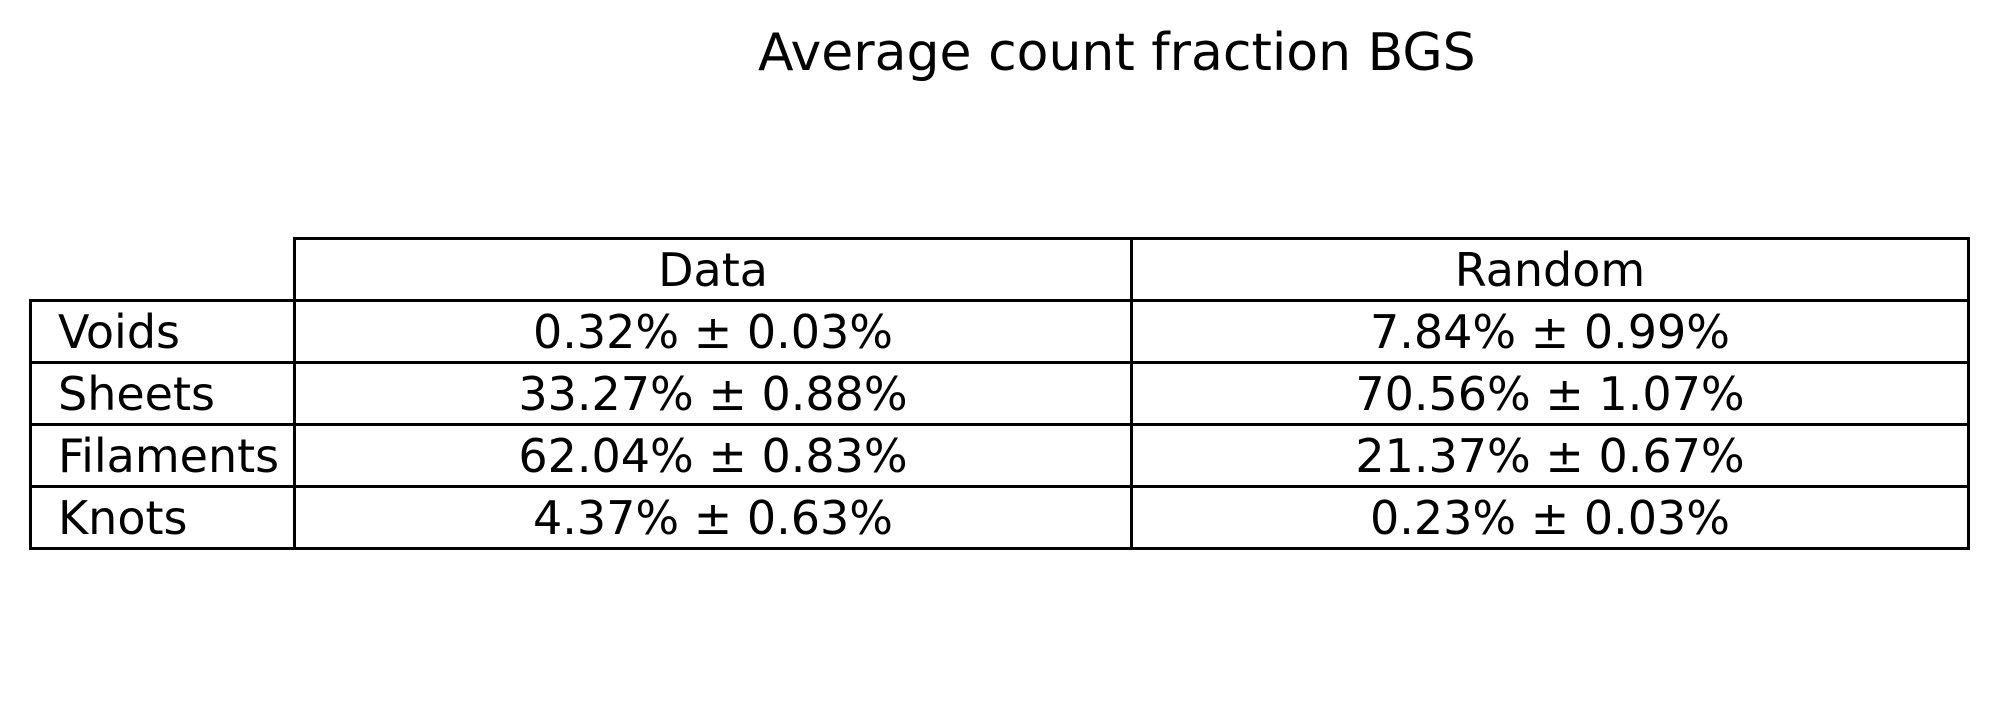 The width and height of the screenshot is (1998, 720). Describe the element at coordinates (1117, 53) in the screenshot. I see `chart-title: Average count fraction BGS` at that location.